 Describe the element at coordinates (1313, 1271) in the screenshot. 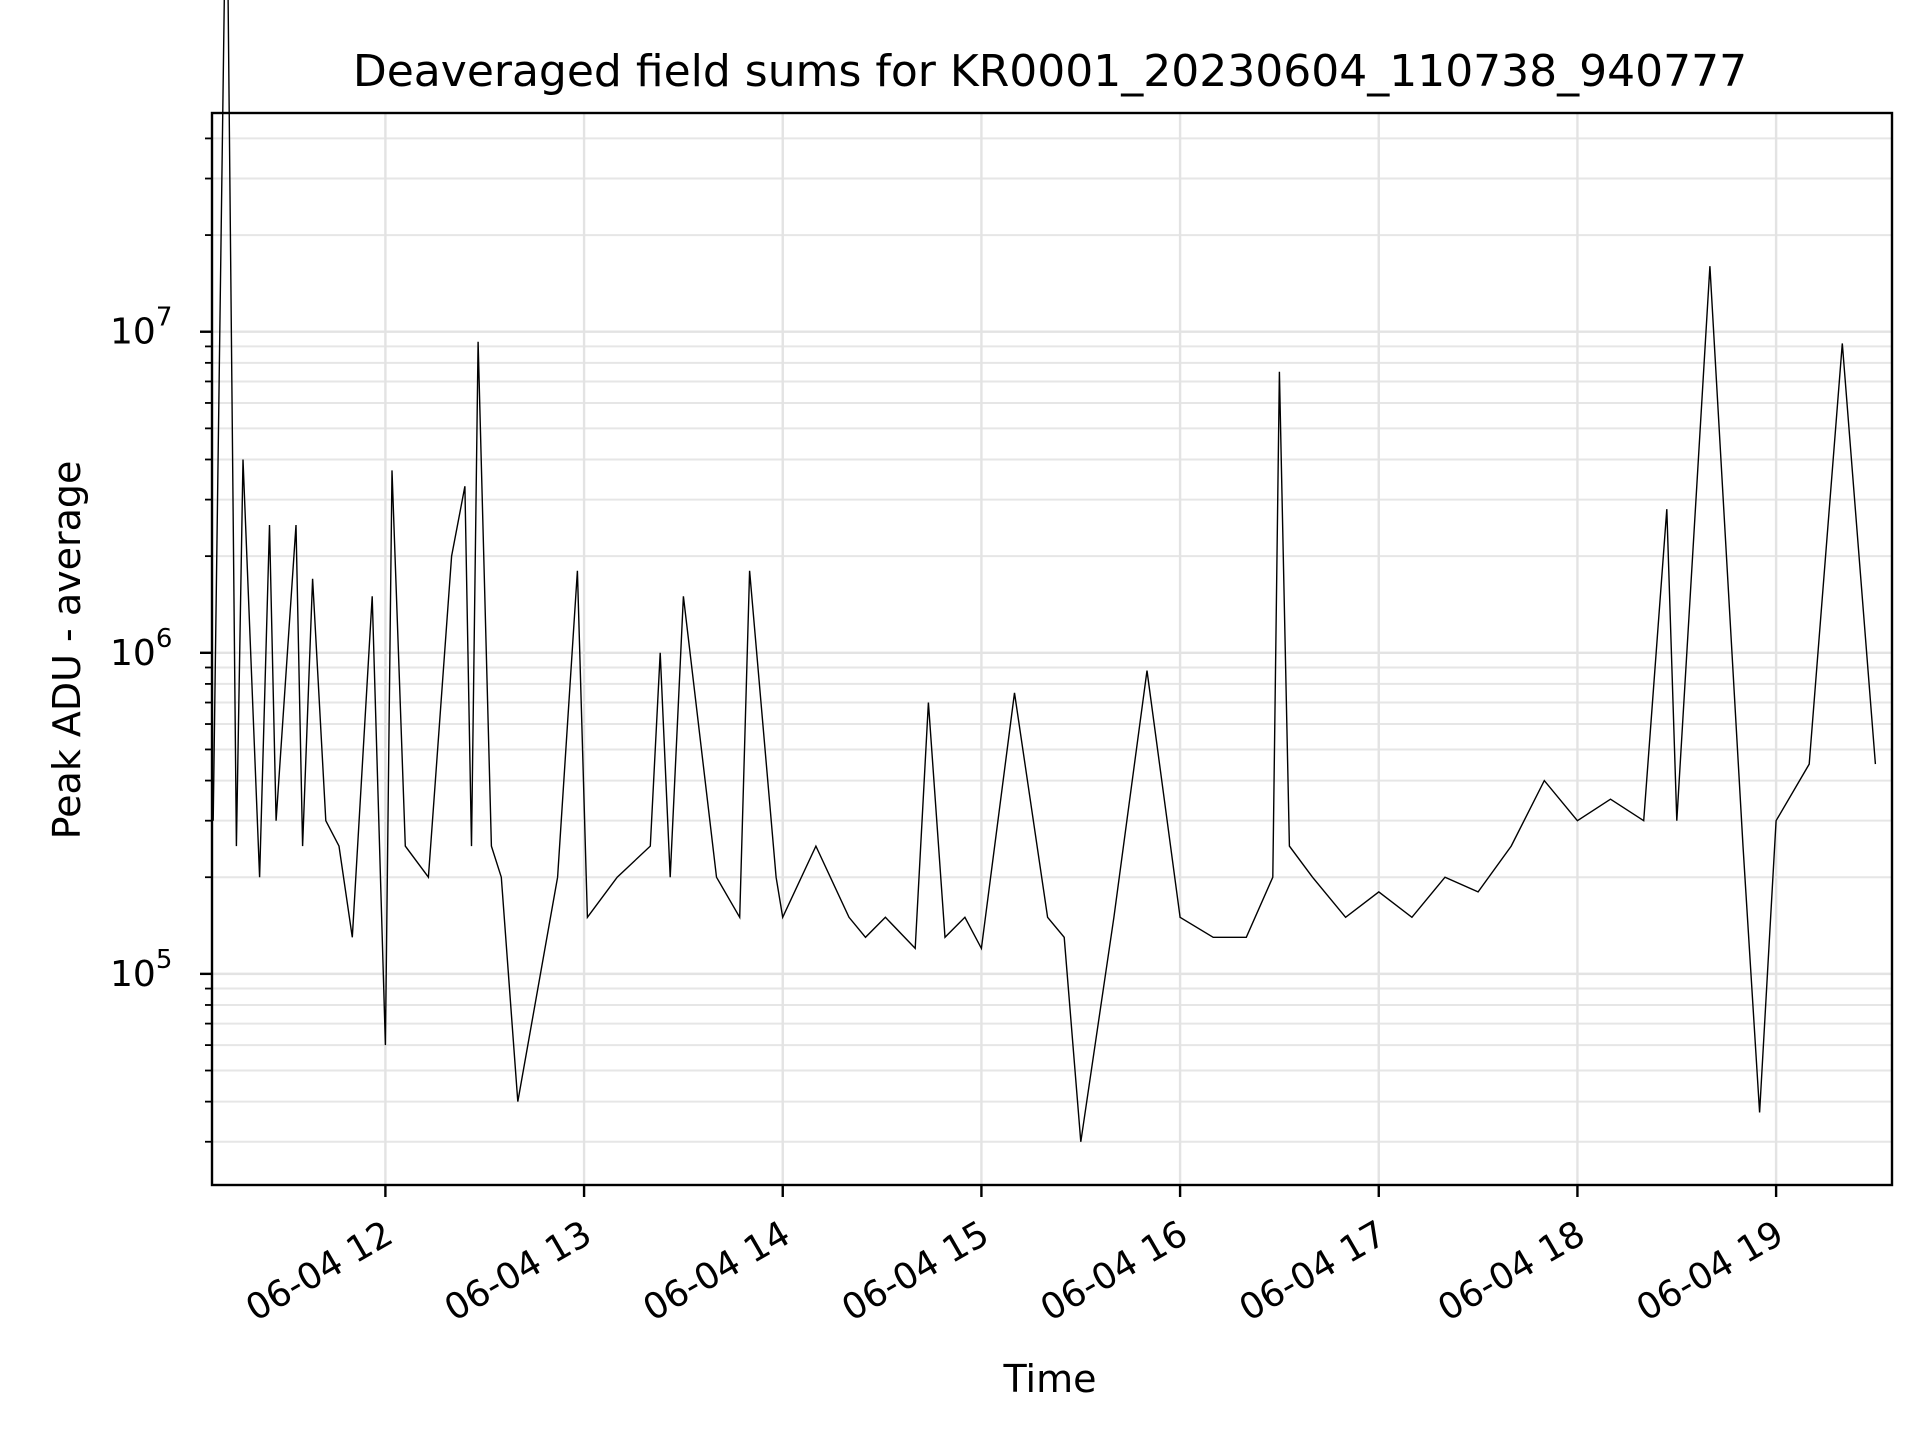

I see `x-tick-label: 06-04 17` at that location.